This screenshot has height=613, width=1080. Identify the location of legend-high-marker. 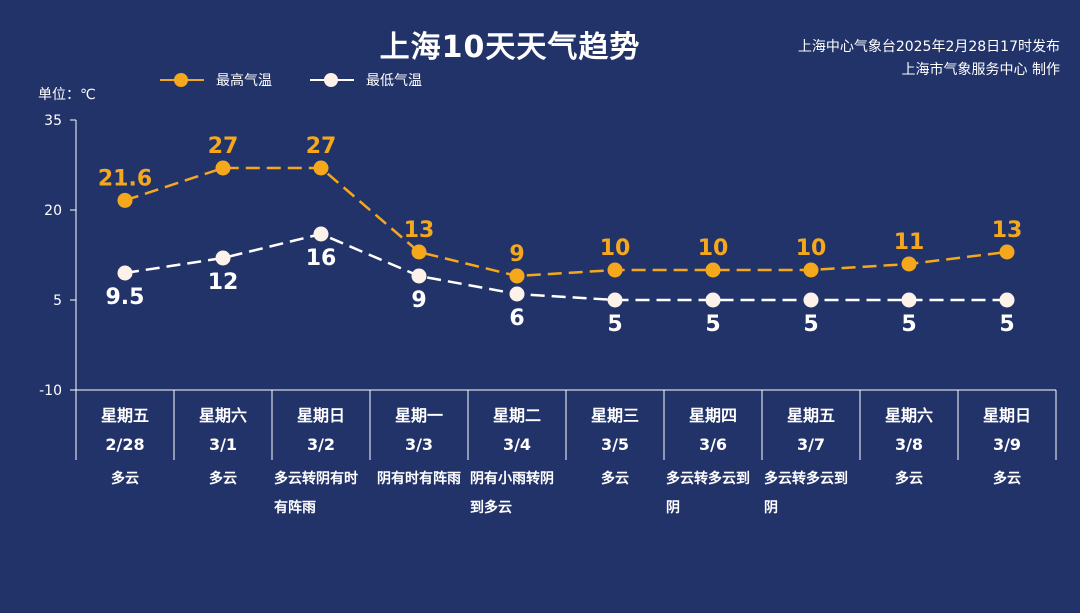
(181, 80).